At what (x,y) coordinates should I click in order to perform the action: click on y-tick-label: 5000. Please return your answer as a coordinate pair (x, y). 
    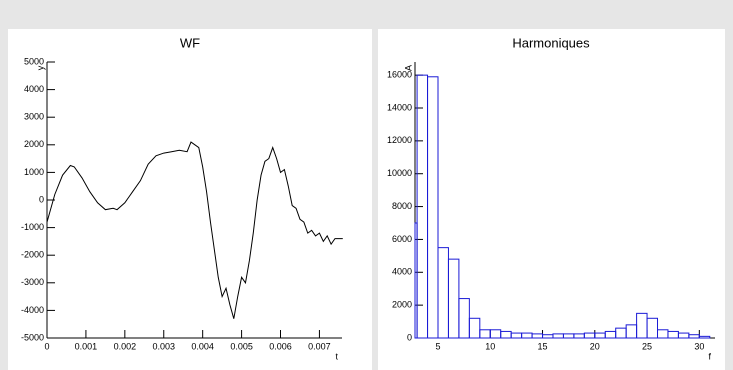
    Looking at the image, I should click on (34, 61).